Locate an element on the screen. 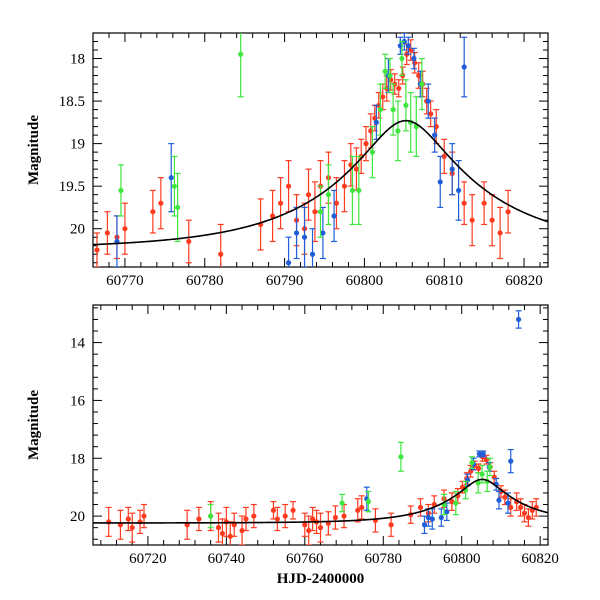 The height and width of the screenshot is (600, 600). x-tick-label: 60810 is located at coordinates (444, 281).